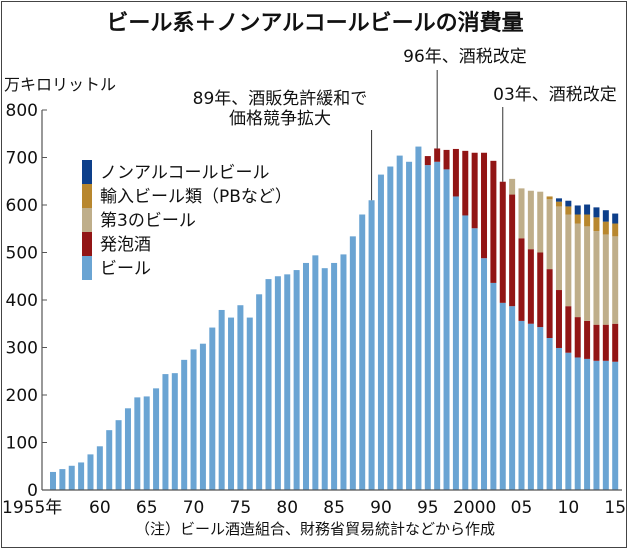 This screenshot has height=551, width=630. Describe the element at coordinates (193, 419) in the screenshot. I see `bar-beer-1970` at that location.